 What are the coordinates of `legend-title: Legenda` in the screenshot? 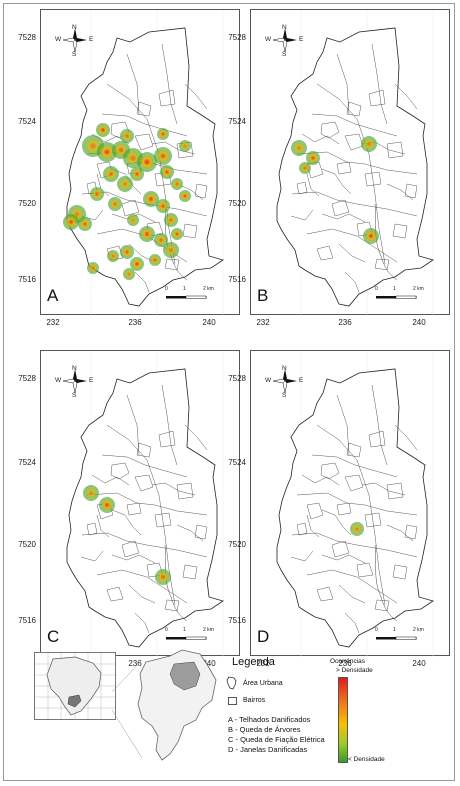 It's located at (253, 662).